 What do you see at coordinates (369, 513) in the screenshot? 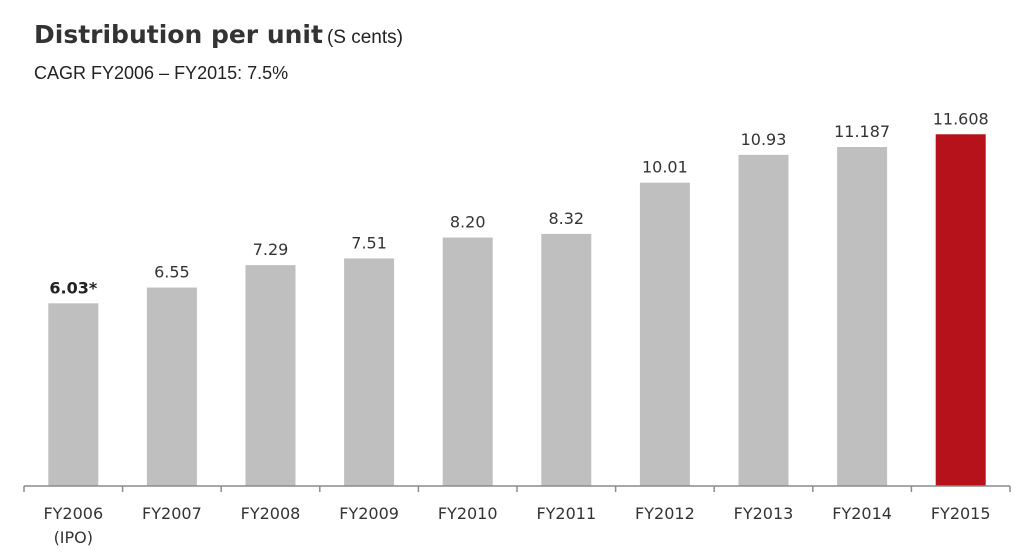
I see `x-tick-label-3: FY2009` at bounding box center [369, 513].